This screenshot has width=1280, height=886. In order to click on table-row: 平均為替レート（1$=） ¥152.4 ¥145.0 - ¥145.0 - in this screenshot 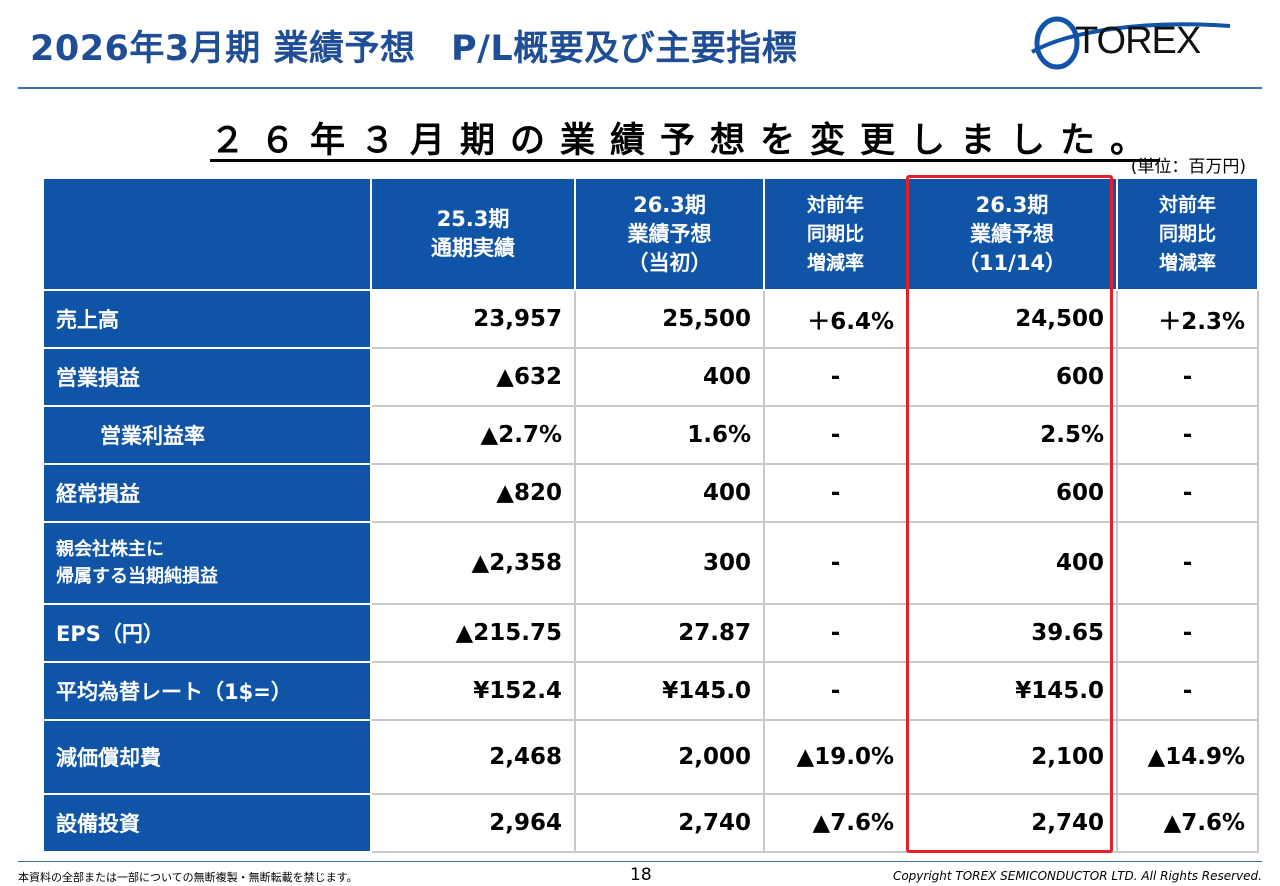, I will do `click(650, 691)`.